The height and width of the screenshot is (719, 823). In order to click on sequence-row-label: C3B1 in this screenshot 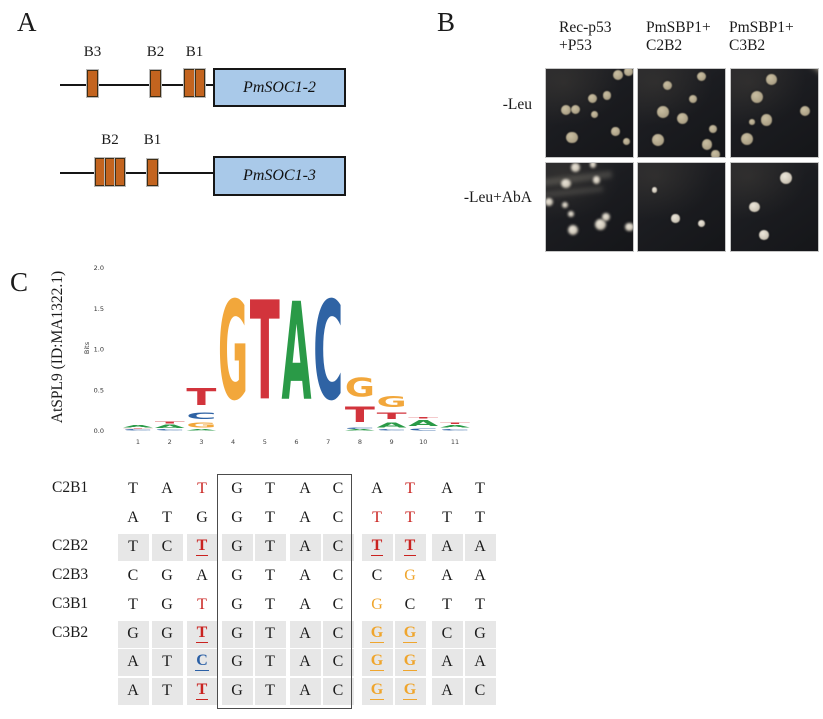, I will do `click(70, 603)`.